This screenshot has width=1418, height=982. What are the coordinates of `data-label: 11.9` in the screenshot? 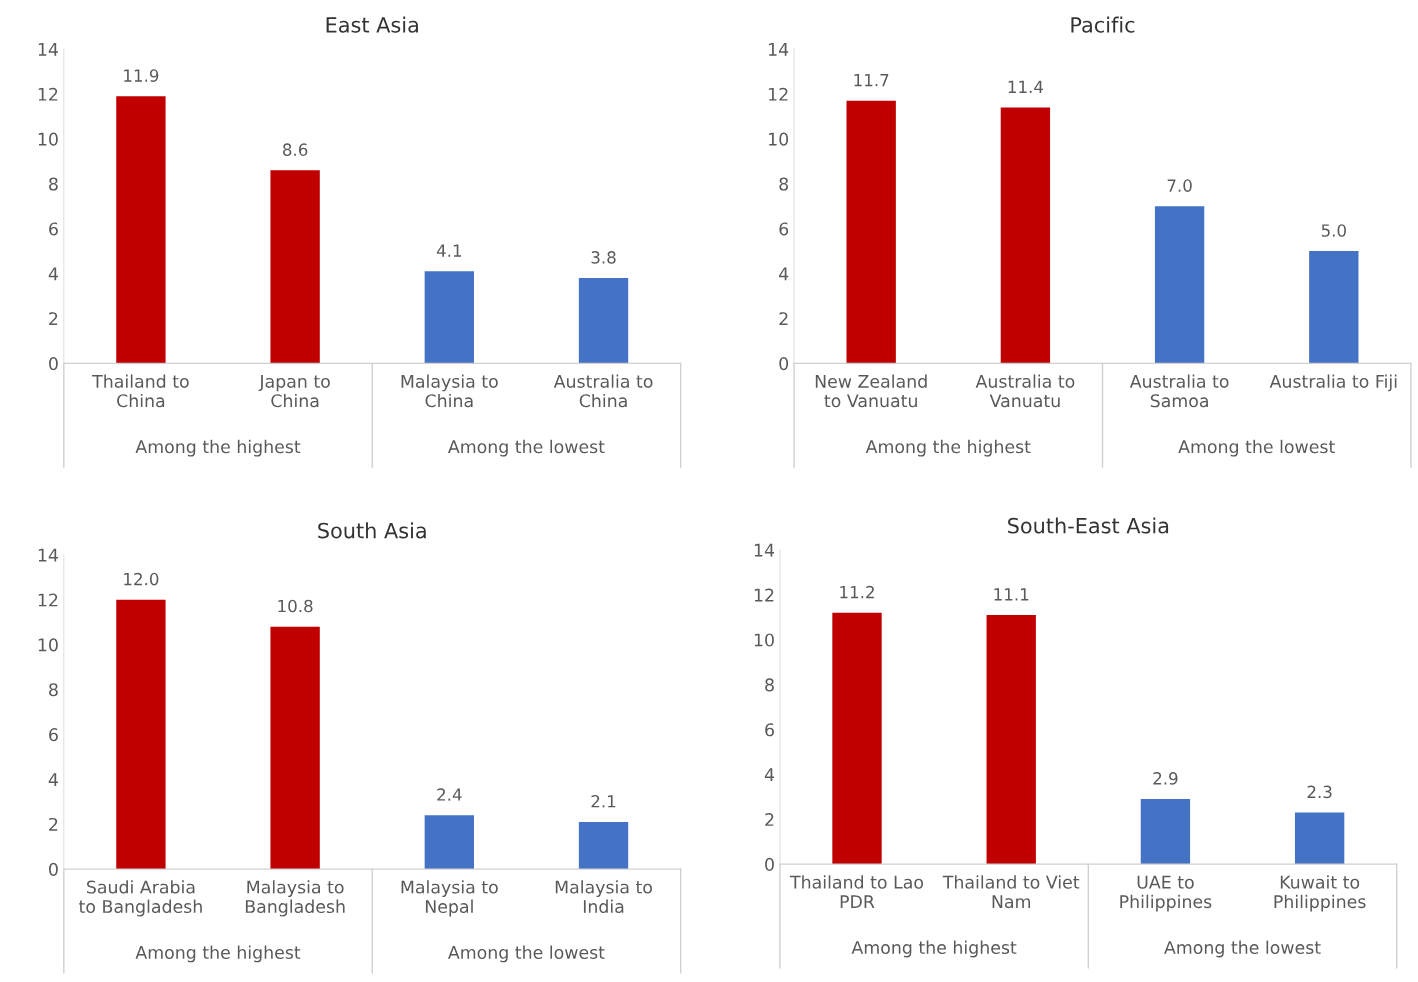 It's located at (141, 75).